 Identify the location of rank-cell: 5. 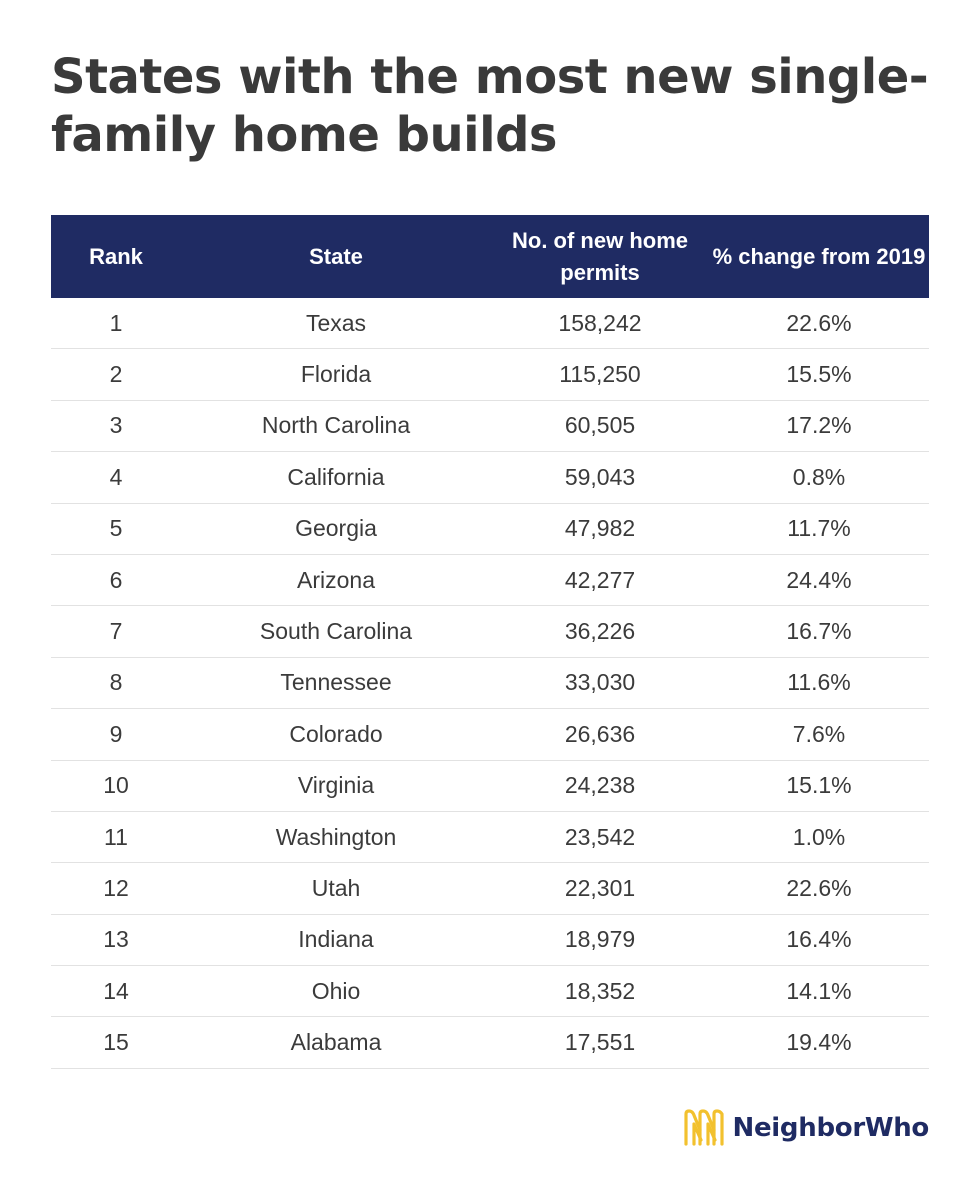
(116, 528).